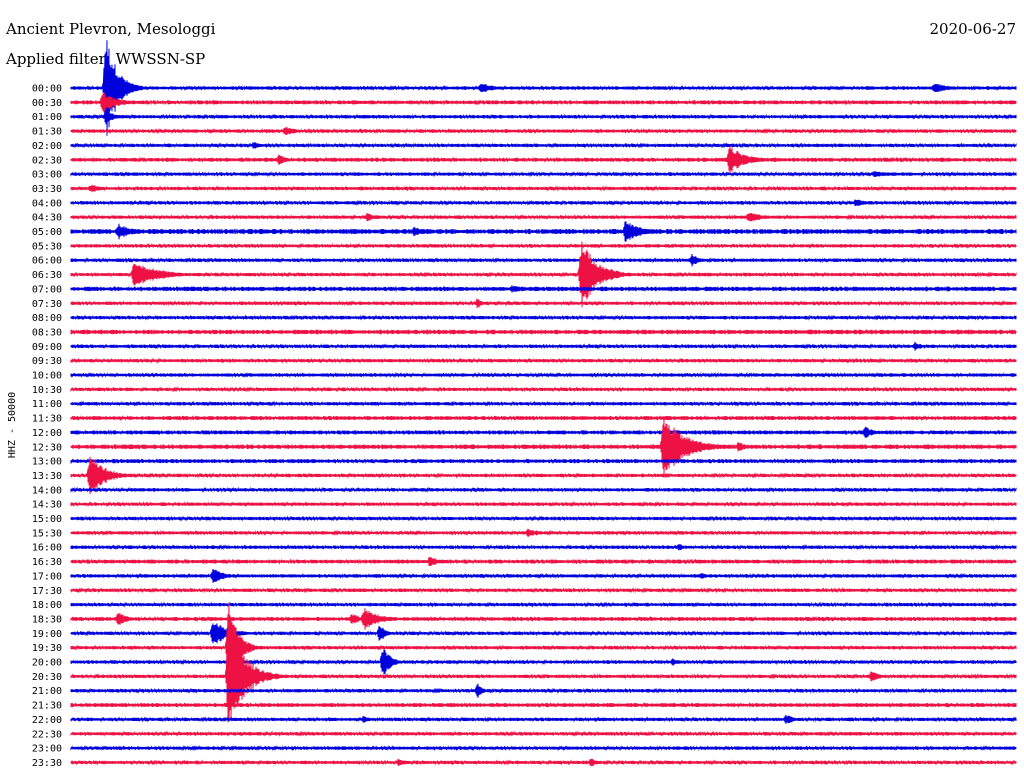 The image size is (1024, 780). I want to click on row-label: 02:00, so click(47, 146).